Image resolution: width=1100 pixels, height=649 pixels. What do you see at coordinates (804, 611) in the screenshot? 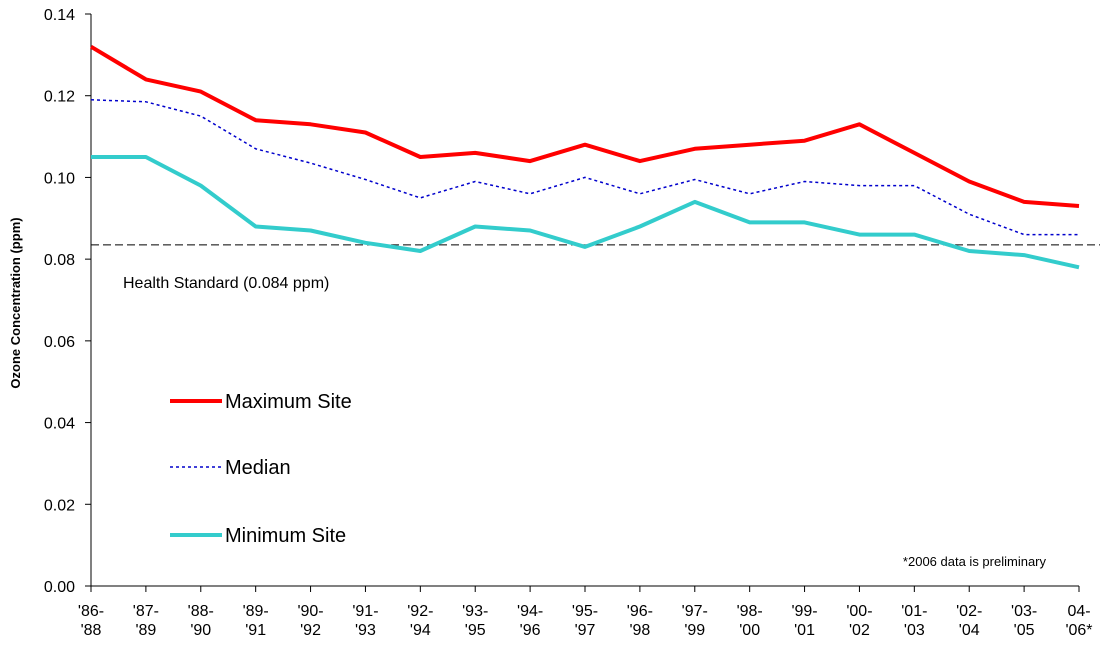
I see `x-tick-label-line1: '99-` at bounding box center [804, 611].